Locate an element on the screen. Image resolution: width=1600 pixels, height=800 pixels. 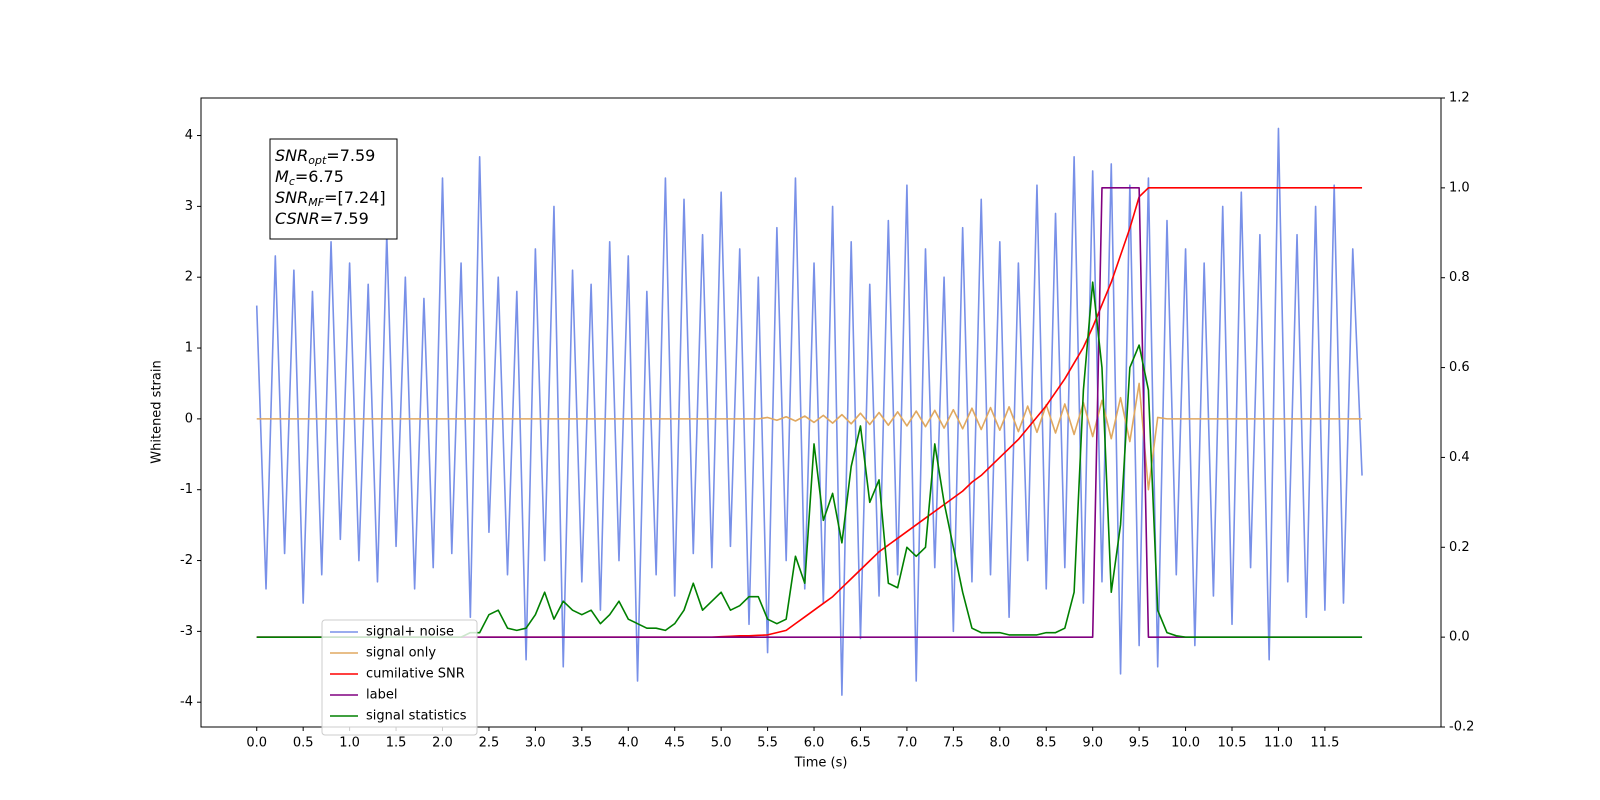
x-tick-label: 0.5 is located at coordinates (303, 743).